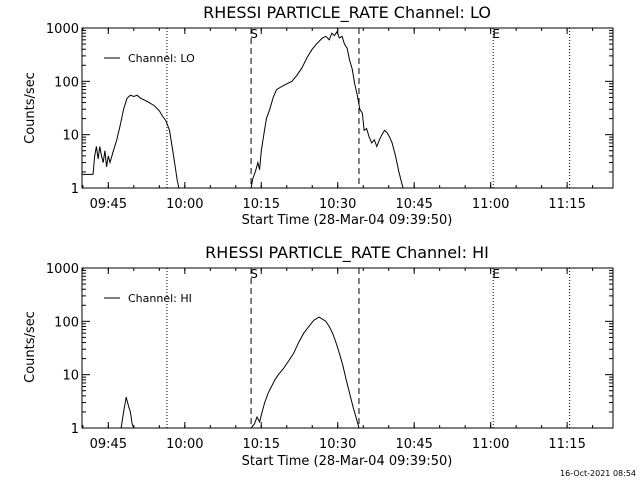 Image resolution: width=640 pixels, height=480 pixels. Describe the element at coordinates (413, 444) in the screenshot. I see `hi-x-tick-label-4: 10:45` at that location.